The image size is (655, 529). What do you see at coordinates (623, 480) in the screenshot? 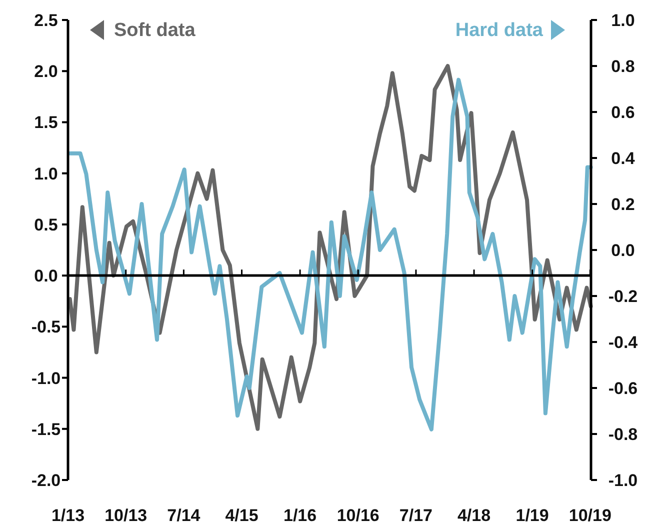
I see `y2-tick-label: -1.0` at bounding box center [623, 480].